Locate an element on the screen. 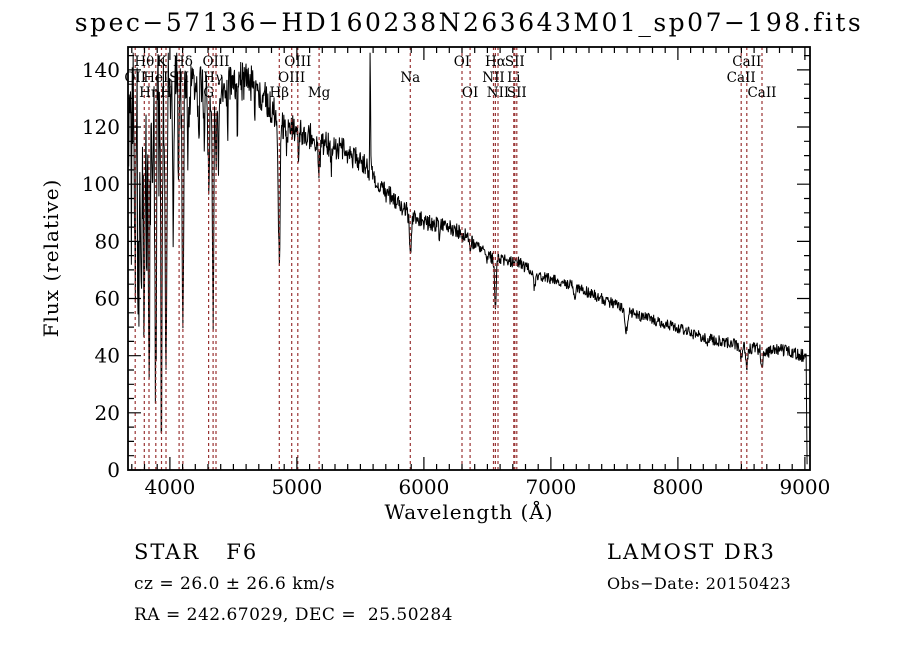  spectral-line-label: Hη is located at coordinates (149, 93).